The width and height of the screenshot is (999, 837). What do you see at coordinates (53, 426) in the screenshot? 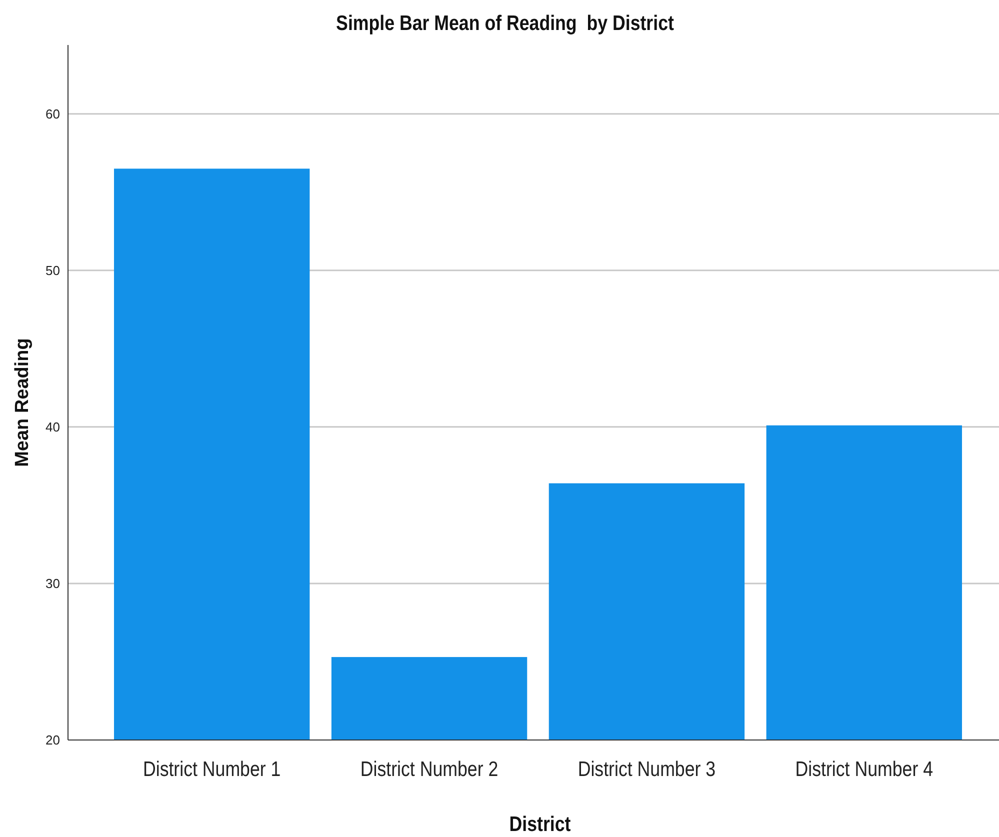
I see `y-tick-label: 40` at bounding box center [53, 426].